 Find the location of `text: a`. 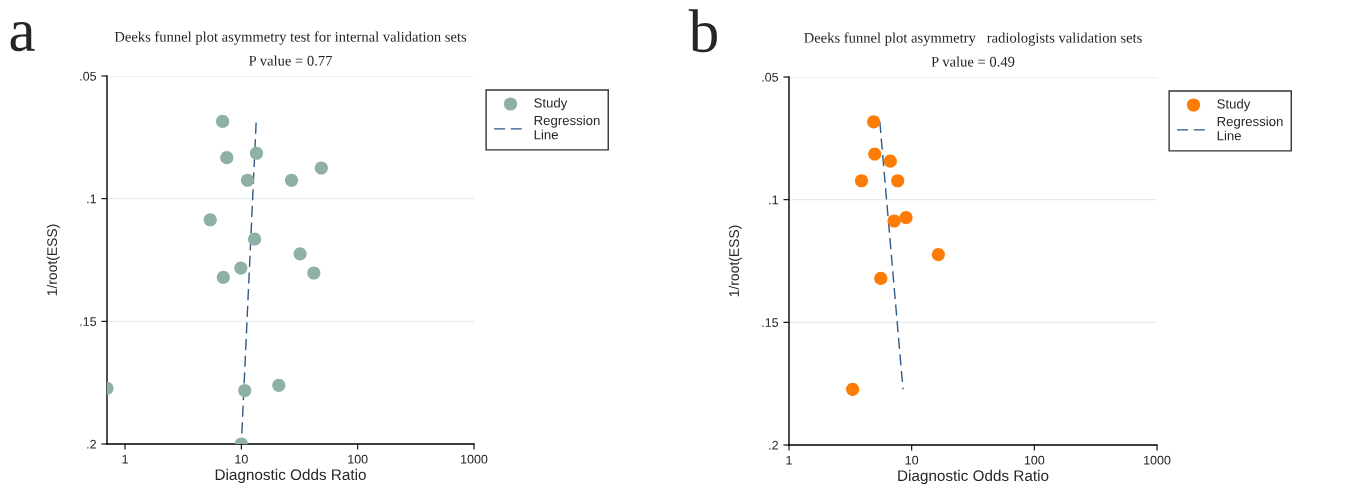

text: a is located at coordinates (22, 37).